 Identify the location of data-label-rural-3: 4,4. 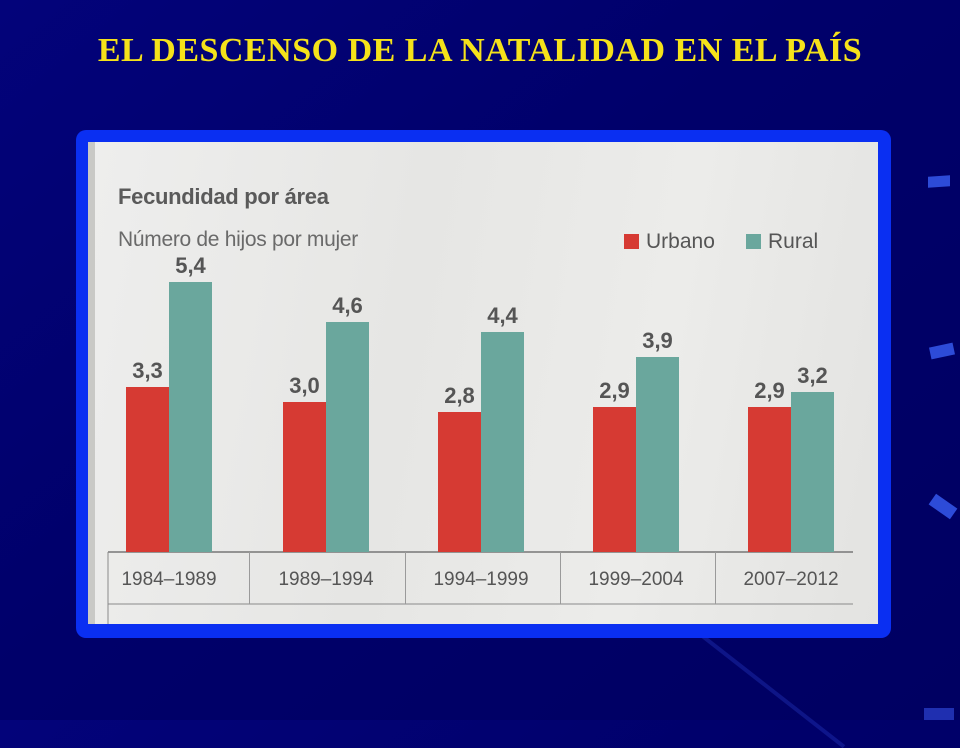
(502, 315).